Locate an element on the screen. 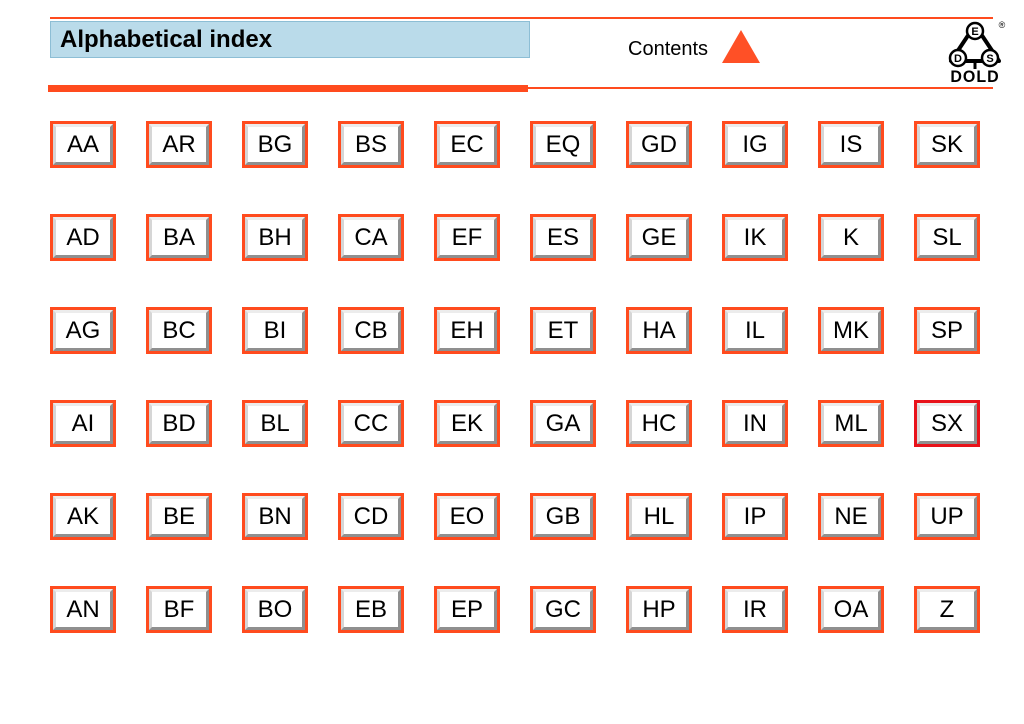  index-button-bs: BS is located at coordinates (371, 144).